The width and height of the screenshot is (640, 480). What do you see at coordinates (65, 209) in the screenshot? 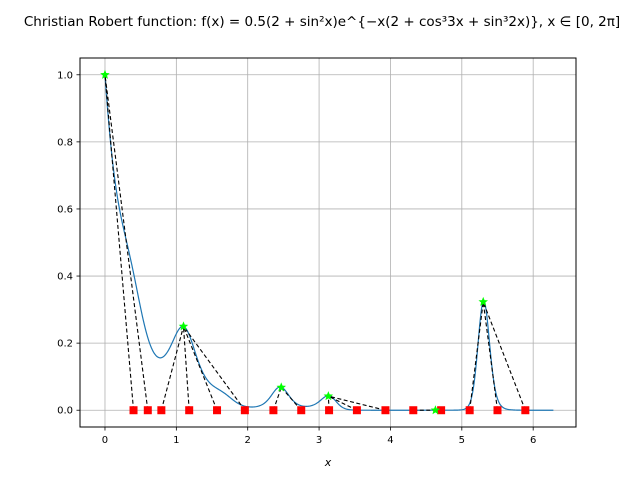
I see `y-tick-label: 0.6` at bounding box center [65, 209].